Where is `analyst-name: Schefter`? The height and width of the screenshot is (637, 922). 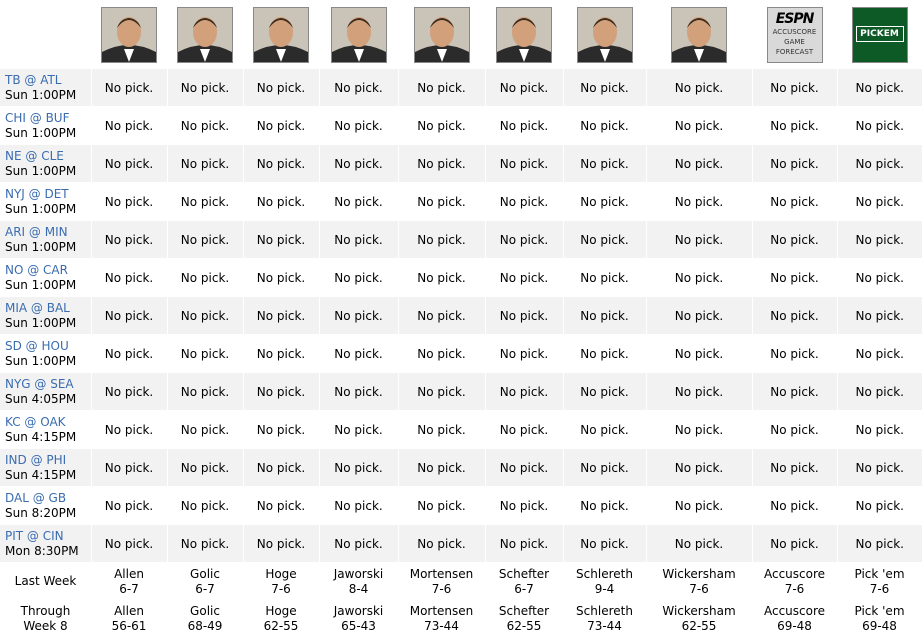 analyst-name: Schefter is located at coordinates (524, 573).